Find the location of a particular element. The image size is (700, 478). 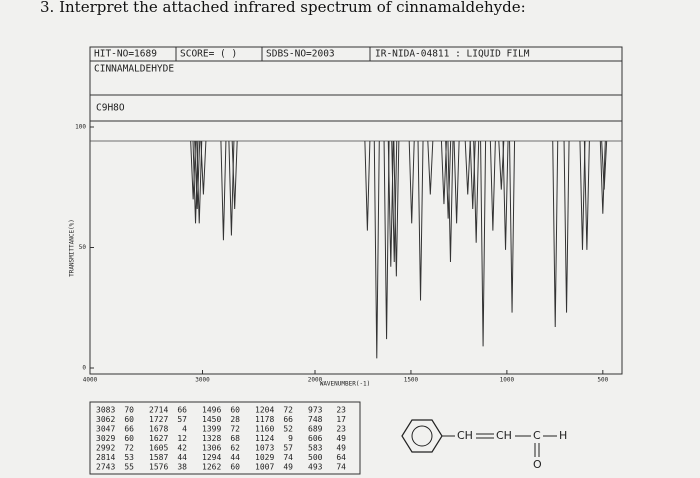

y-tick-label: 50 is located at coordinates (83, 247).